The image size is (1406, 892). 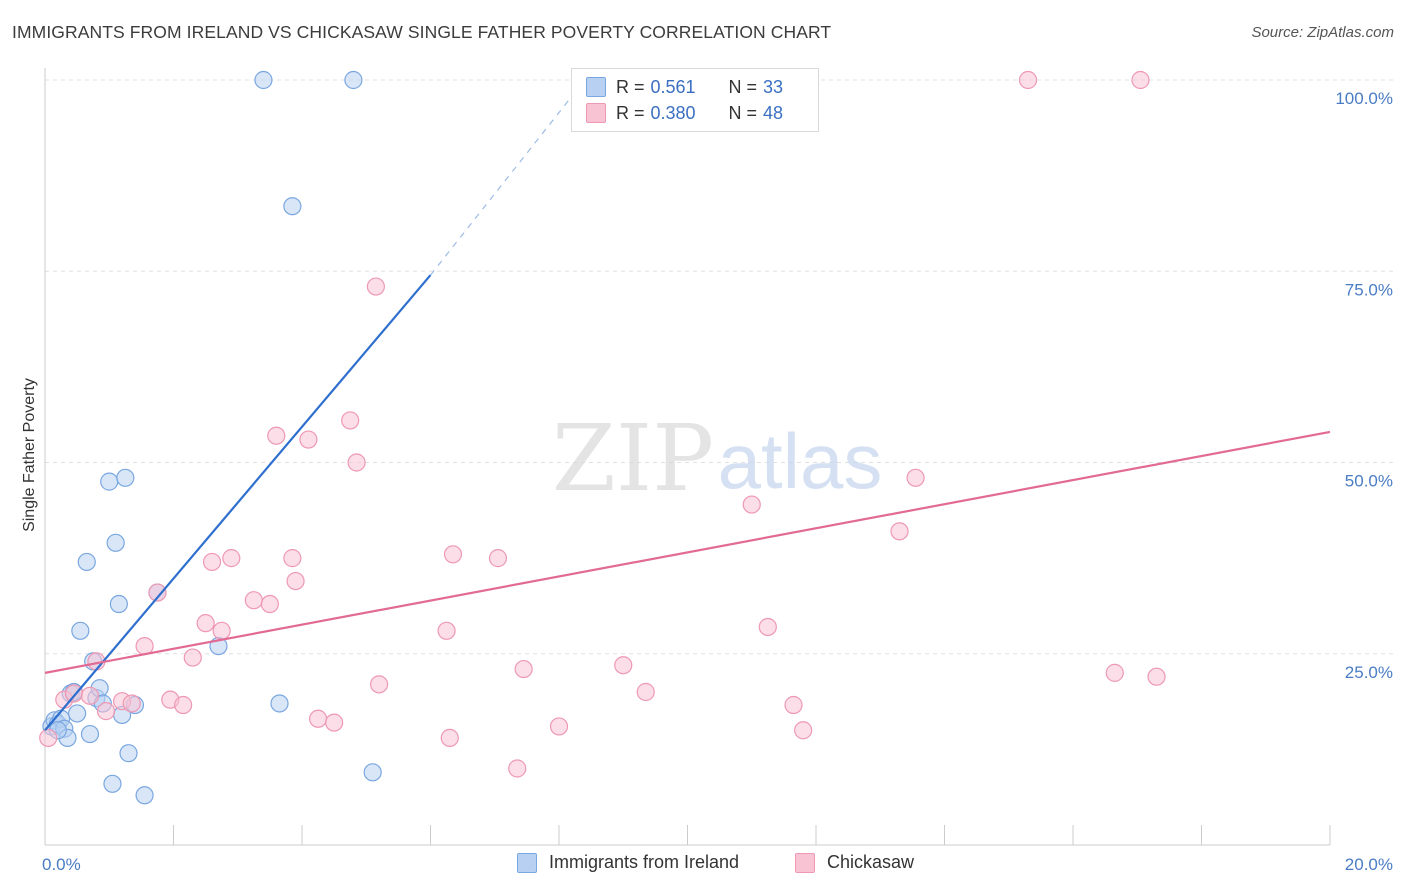 What do you see at coordinates (1369, 672) in the screenshot?
I see `y-tick-label: 25.0%` at bounding box center [1369, 672].